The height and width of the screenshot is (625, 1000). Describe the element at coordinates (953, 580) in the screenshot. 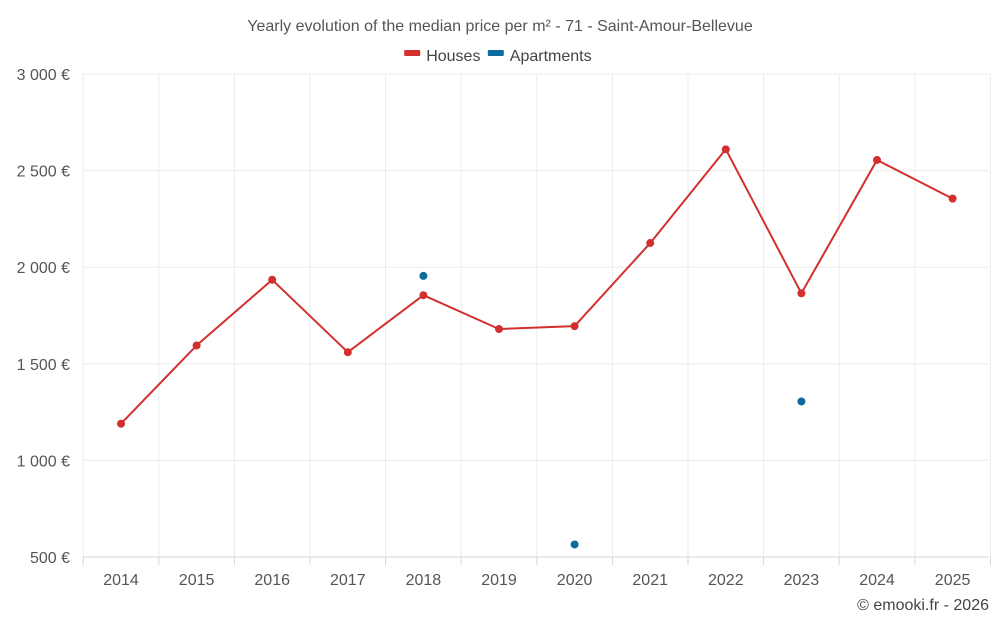

I see `x-tick-label: 2025` at that location.